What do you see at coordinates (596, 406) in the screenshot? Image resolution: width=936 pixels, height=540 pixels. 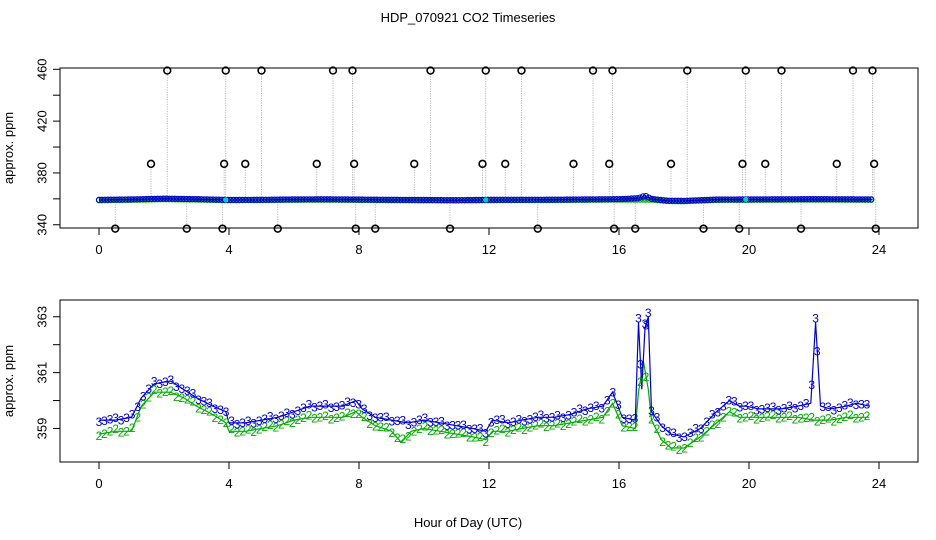 I see `marker-series-3-90: 3` at bounding box center [596, 406].